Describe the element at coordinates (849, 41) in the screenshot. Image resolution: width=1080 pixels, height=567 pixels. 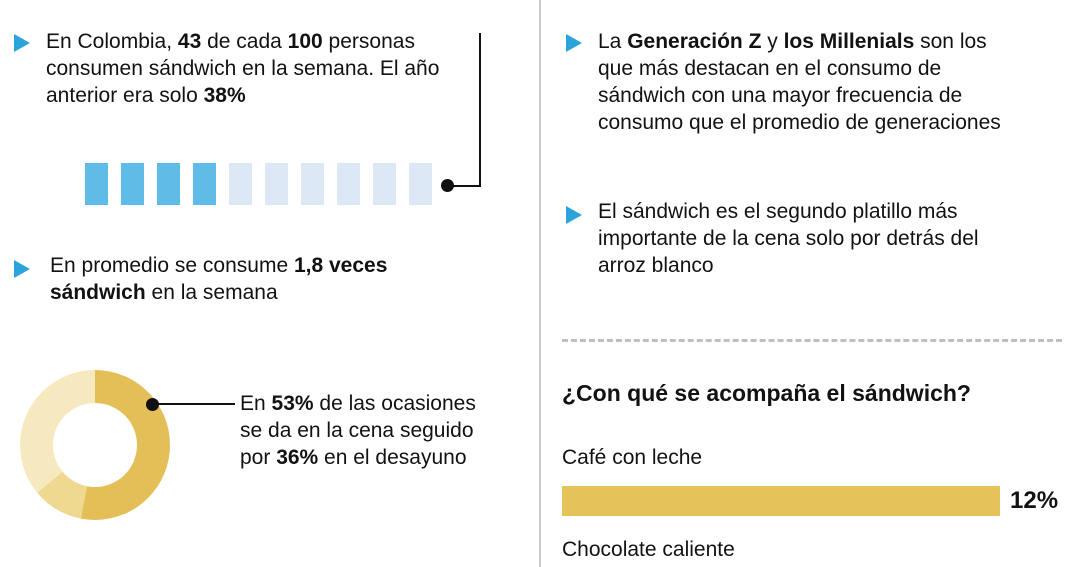
I see `text-run: los Millenials` at that location.